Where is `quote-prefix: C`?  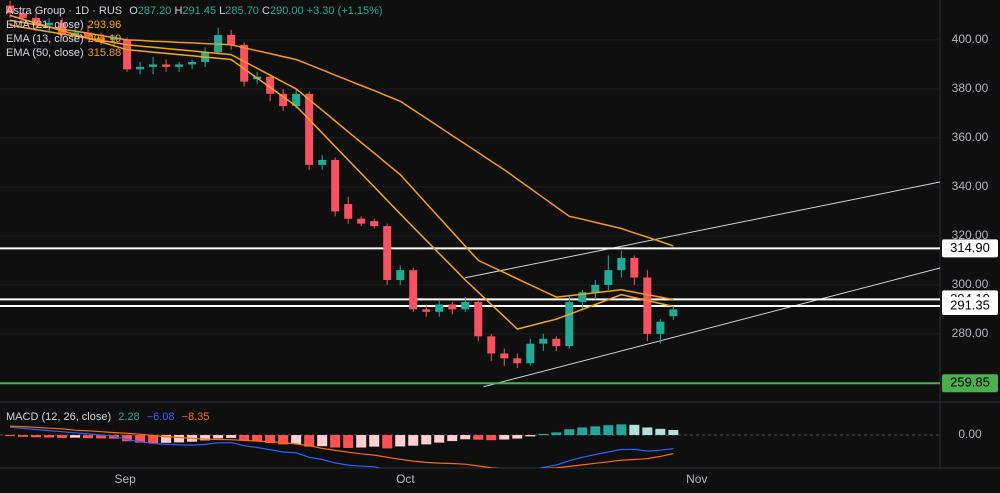 quote-prefix: C is located at coordinates (266, 11).